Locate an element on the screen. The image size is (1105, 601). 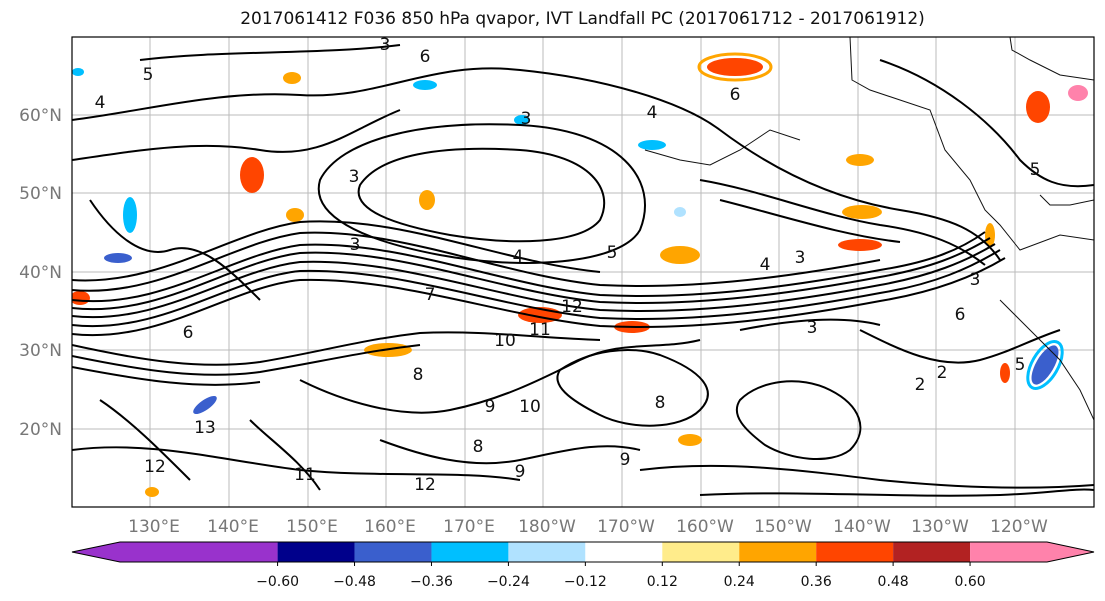
colorbar-tick-label: −0.60 is located at coordinates (277, 582).